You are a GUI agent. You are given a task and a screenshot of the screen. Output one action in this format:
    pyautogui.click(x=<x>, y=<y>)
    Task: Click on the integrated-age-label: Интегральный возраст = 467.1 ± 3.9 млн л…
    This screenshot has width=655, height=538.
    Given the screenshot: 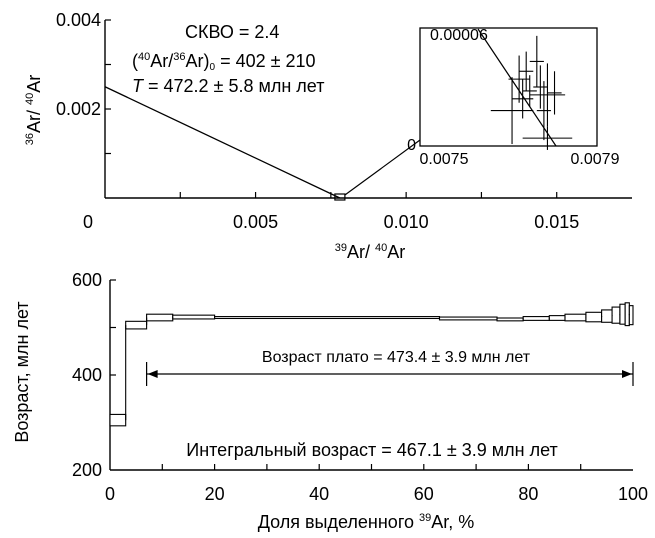 What is the action you would take?
    pyautogui.click(x=371, y=450)
    